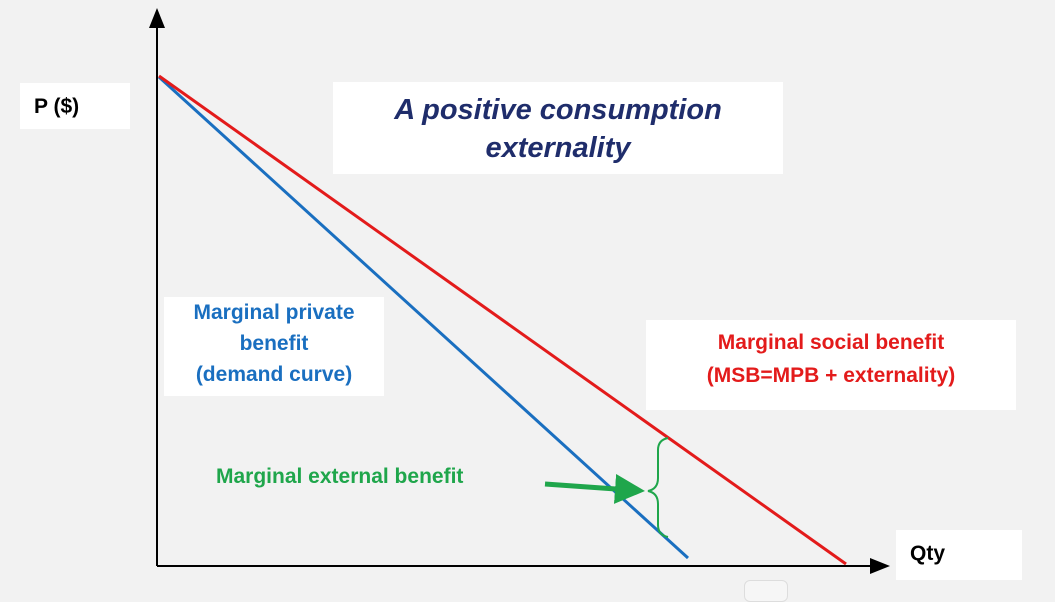 This screenshot has width=1055, height=602. What do you see at coordinates (658, 487) in the screenshot?
I see `external-benefit-brace` at bounding box center [658, 487].